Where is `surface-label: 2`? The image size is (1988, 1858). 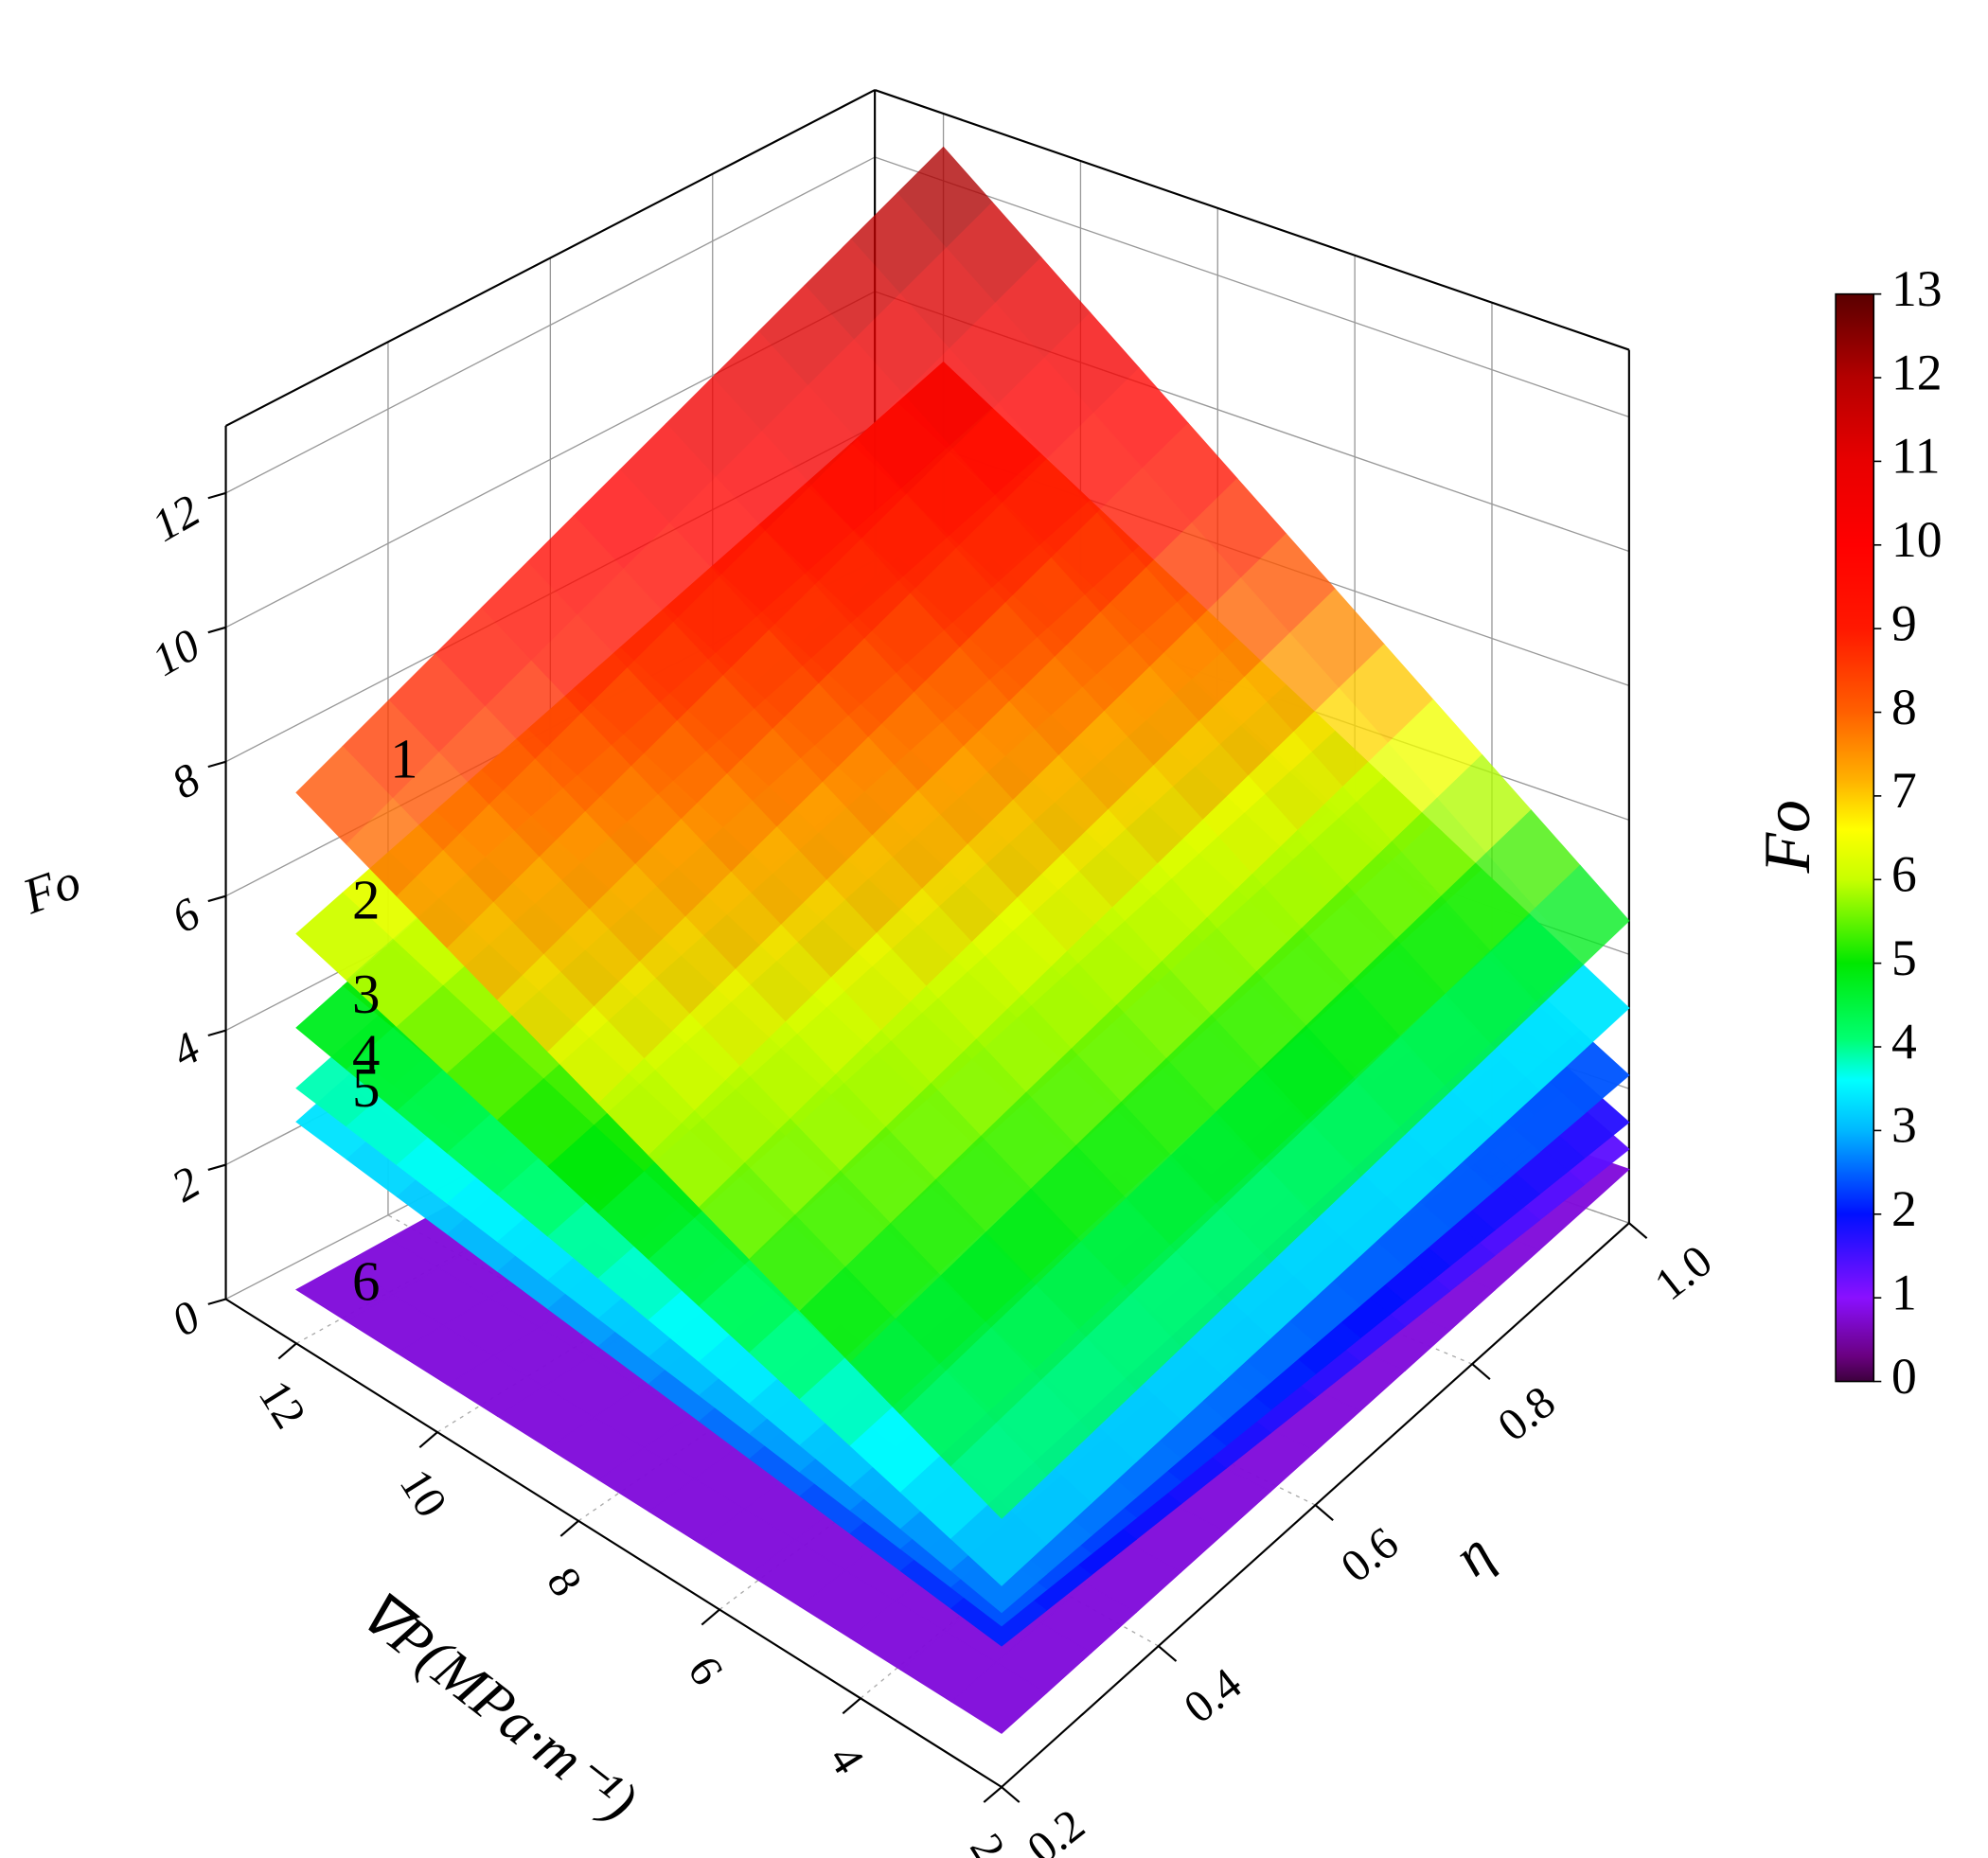 surface-label: 2 is located at coordinates (366, 900).